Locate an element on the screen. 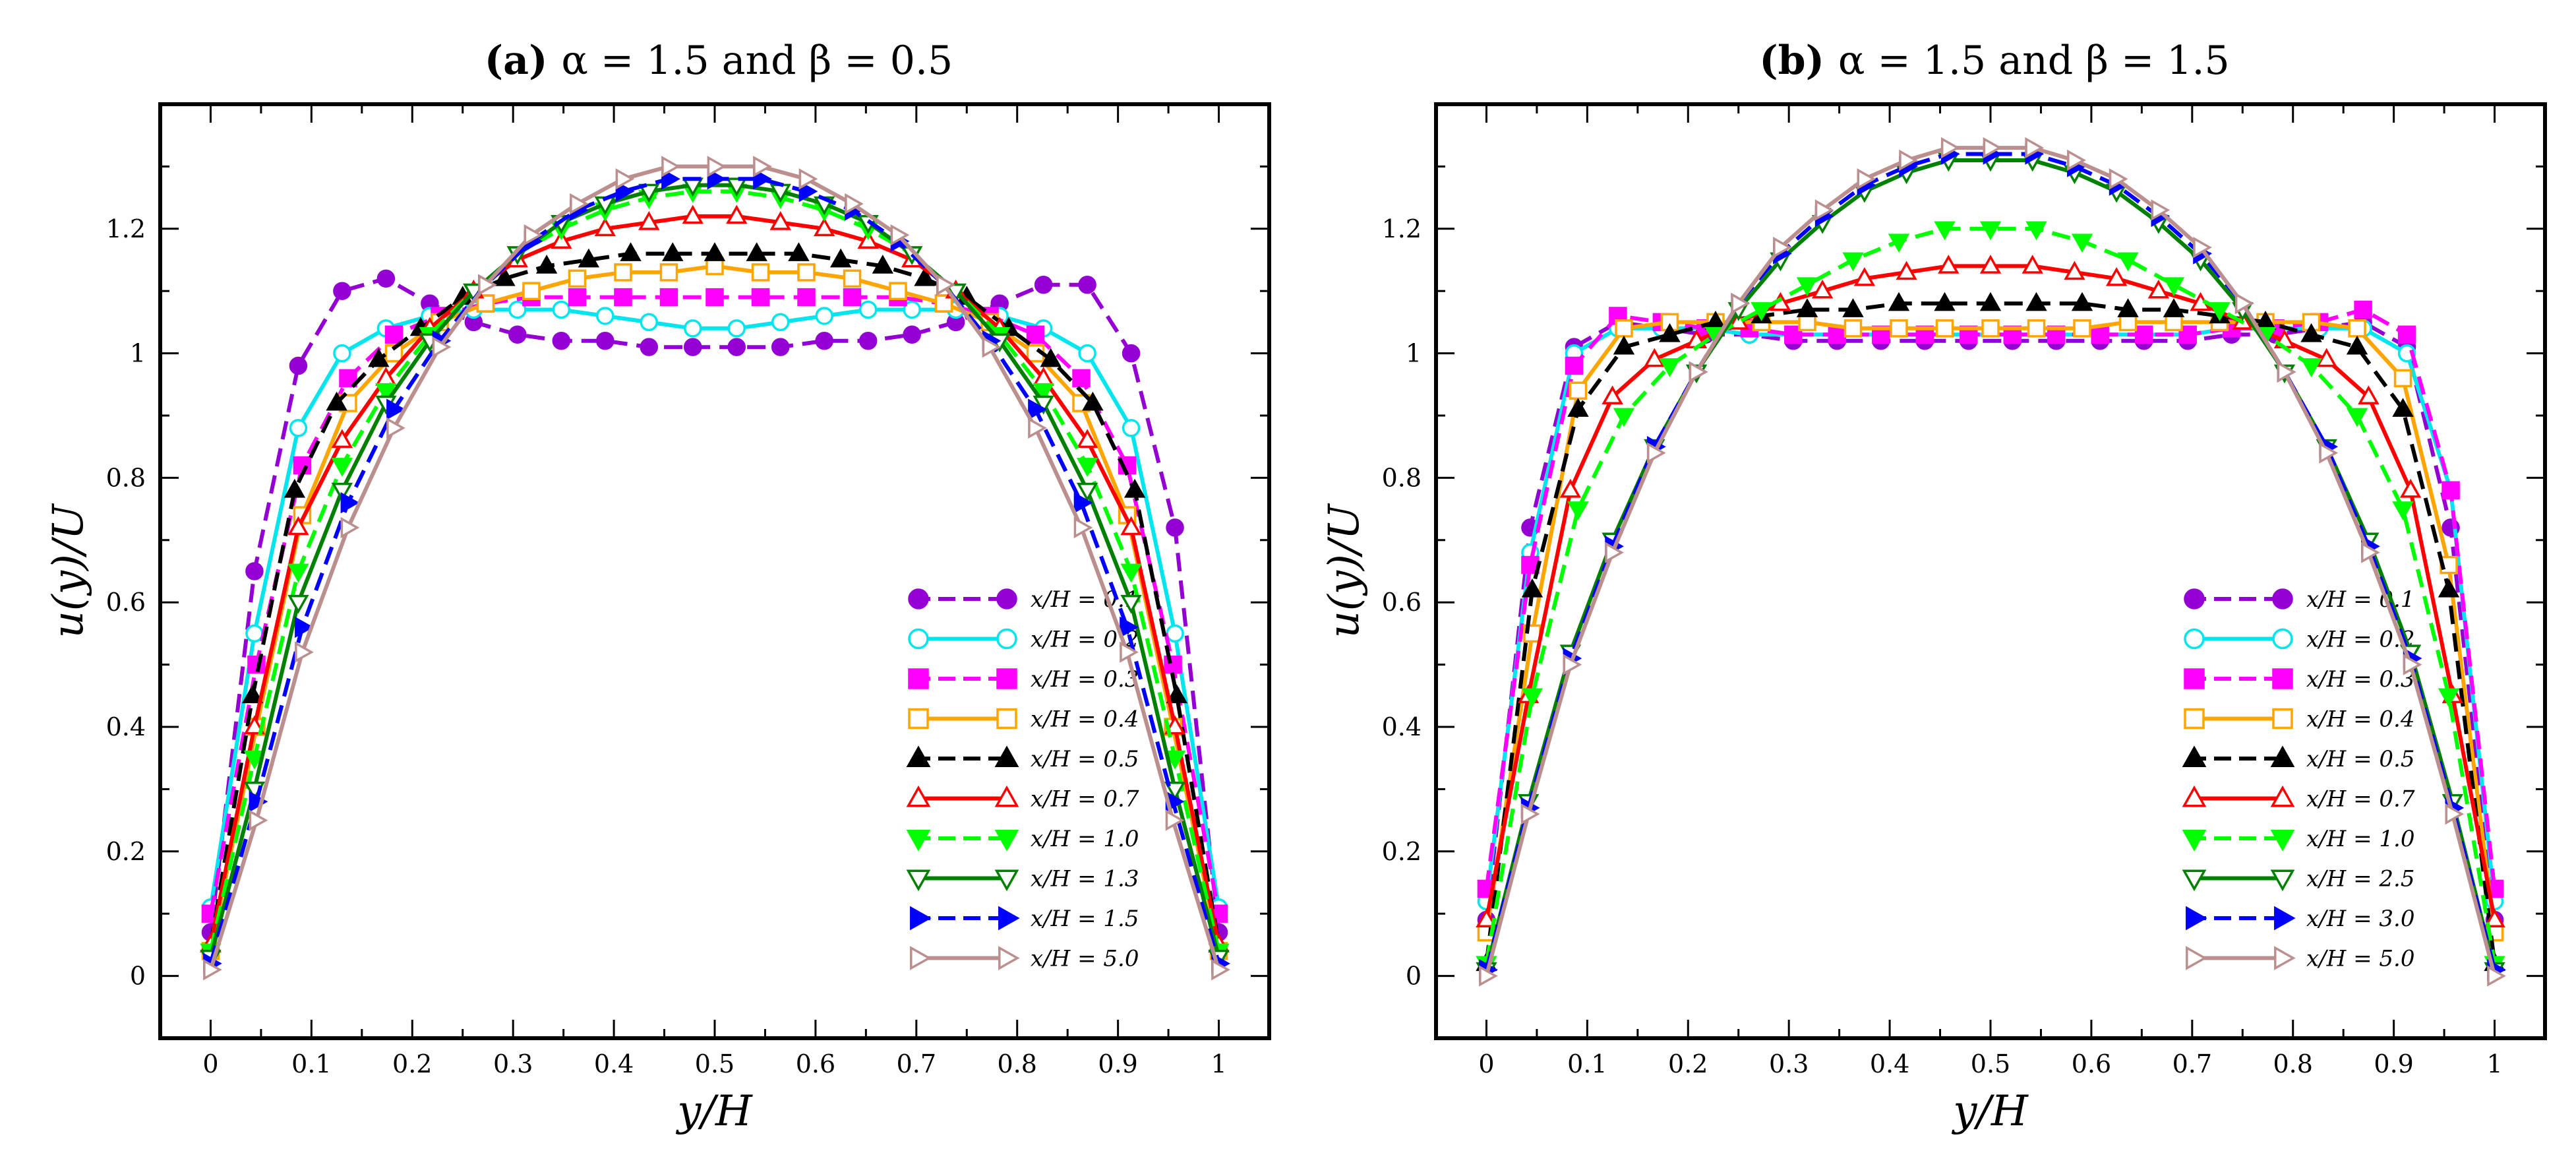 This screenshot has height=1151, width=2576. y-tick-label: 0.2 is located at coordinates (1402, 852).